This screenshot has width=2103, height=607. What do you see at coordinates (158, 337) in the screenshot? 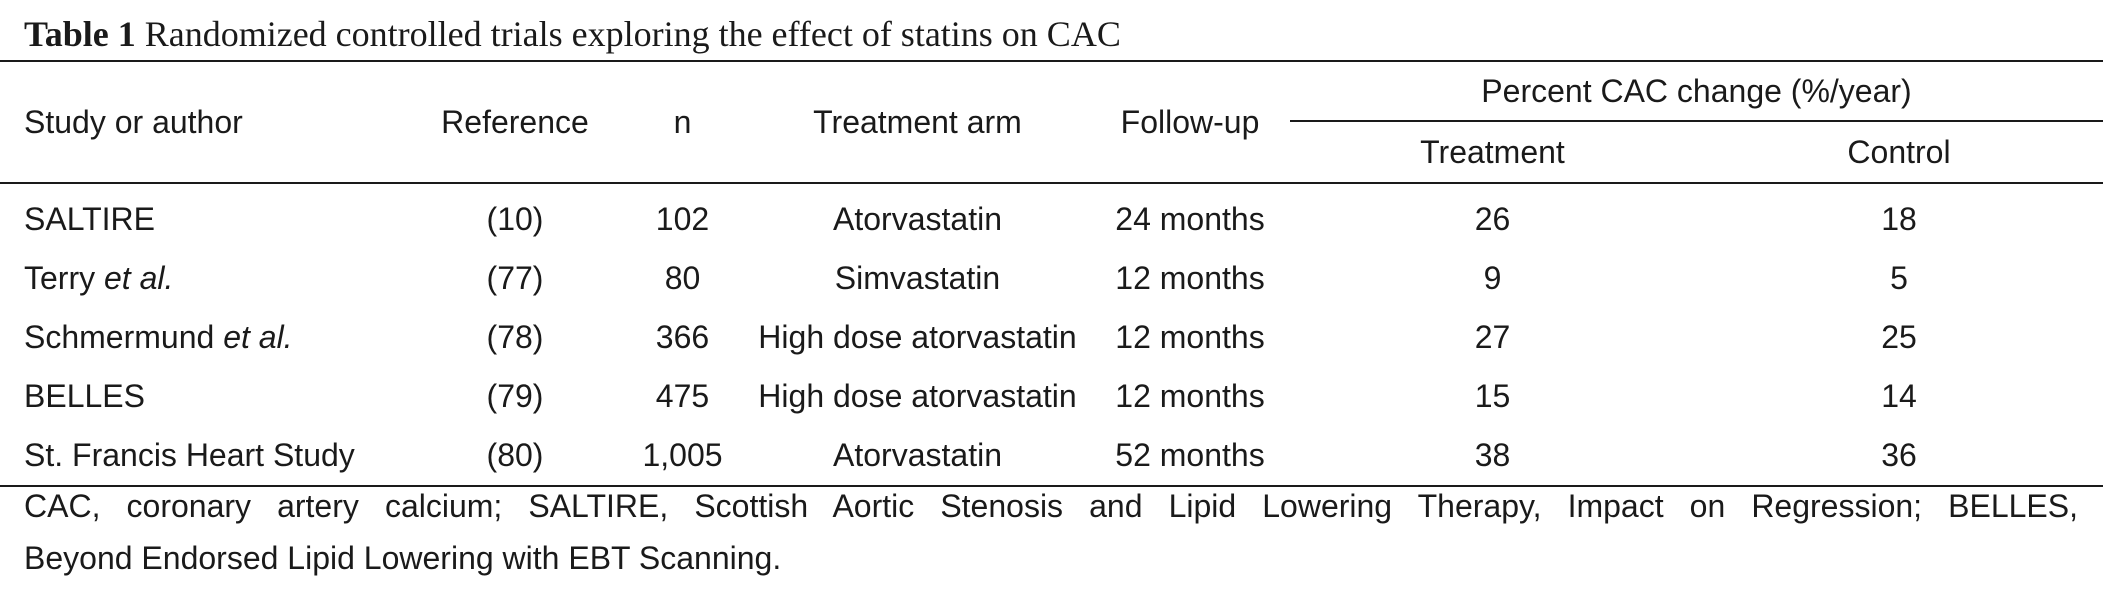
I see `cell-study: Schmermund et al.` at bounding box center [158, 337].